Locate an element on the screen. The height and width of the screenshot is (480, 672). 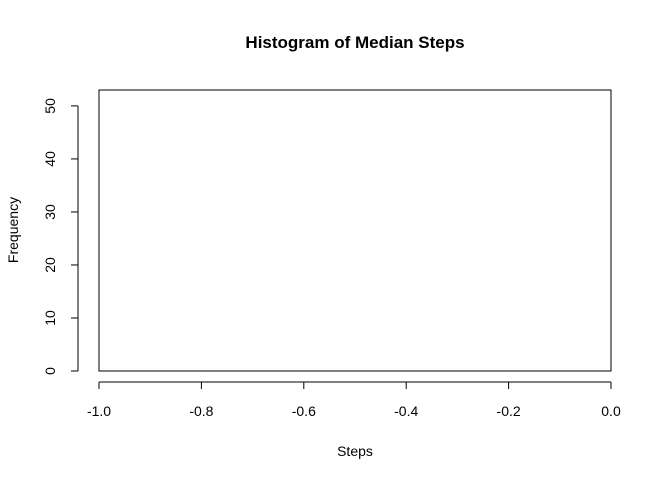
x-tick-label: 0.0 is located at coordinates (611, 411).